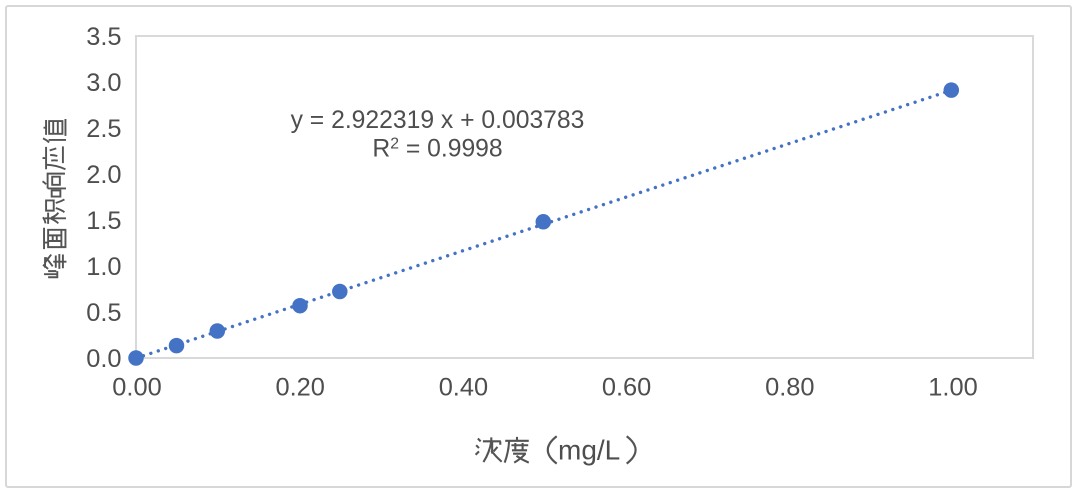 Image resolution: width=1080 pixels, height=495 pixels. What do you see at coordinates (103, 359) in the screenshot?
I see `svg-text: 0.0` at bounding box center [103, 359].